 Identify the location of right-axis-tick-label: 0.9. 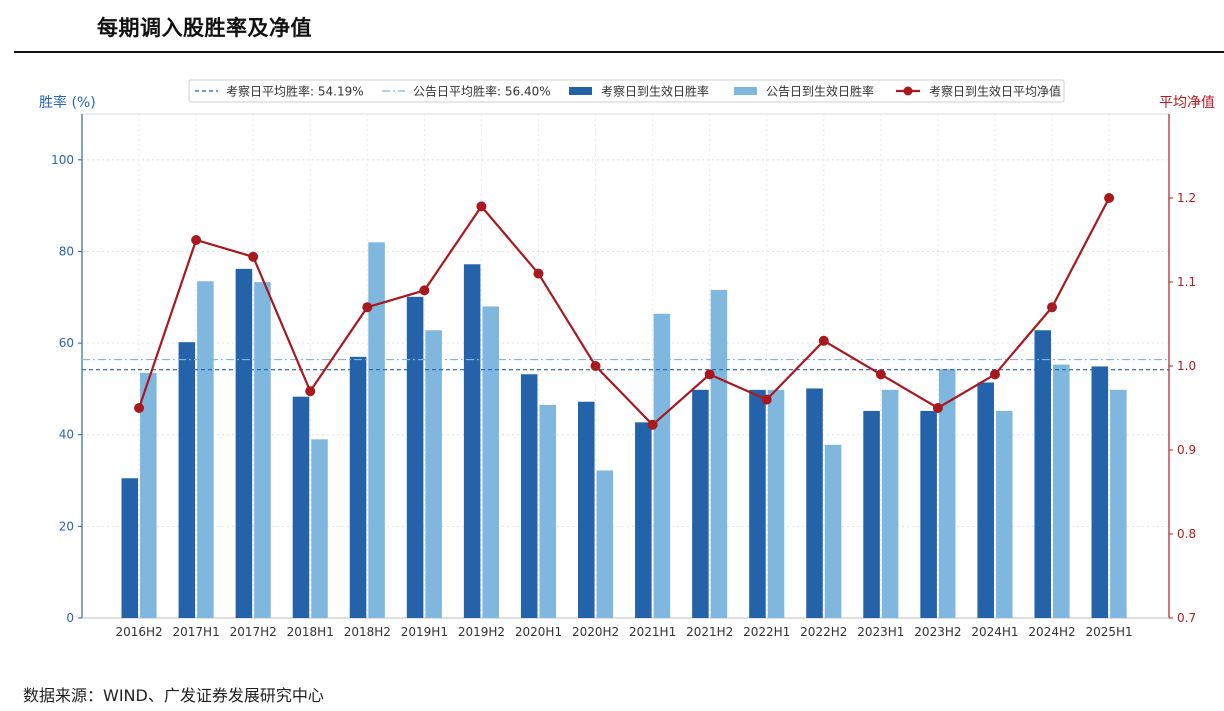
(1186, 450).